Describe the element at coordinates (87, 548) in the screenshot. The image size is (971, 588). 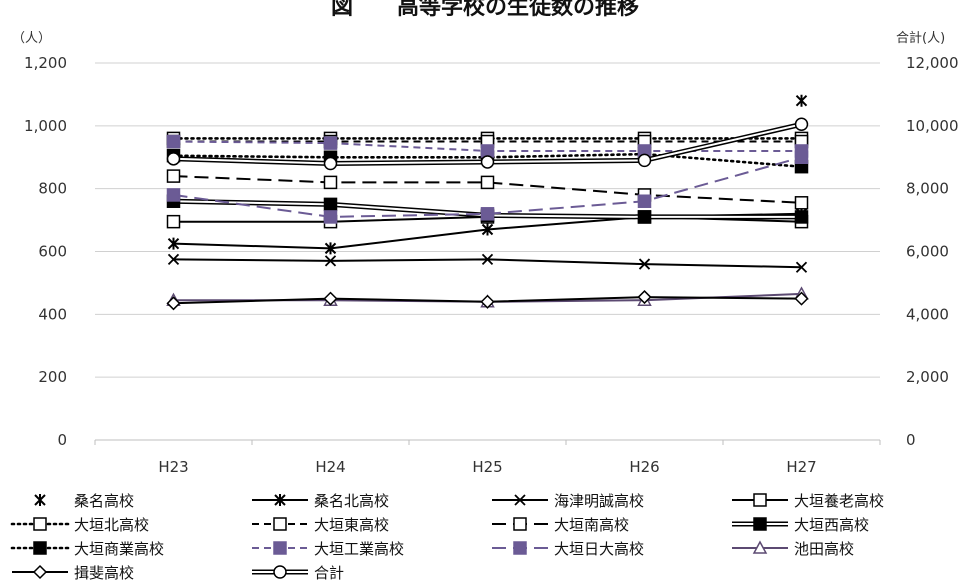
I see `legend-item: 大垣商業高校` at that location.